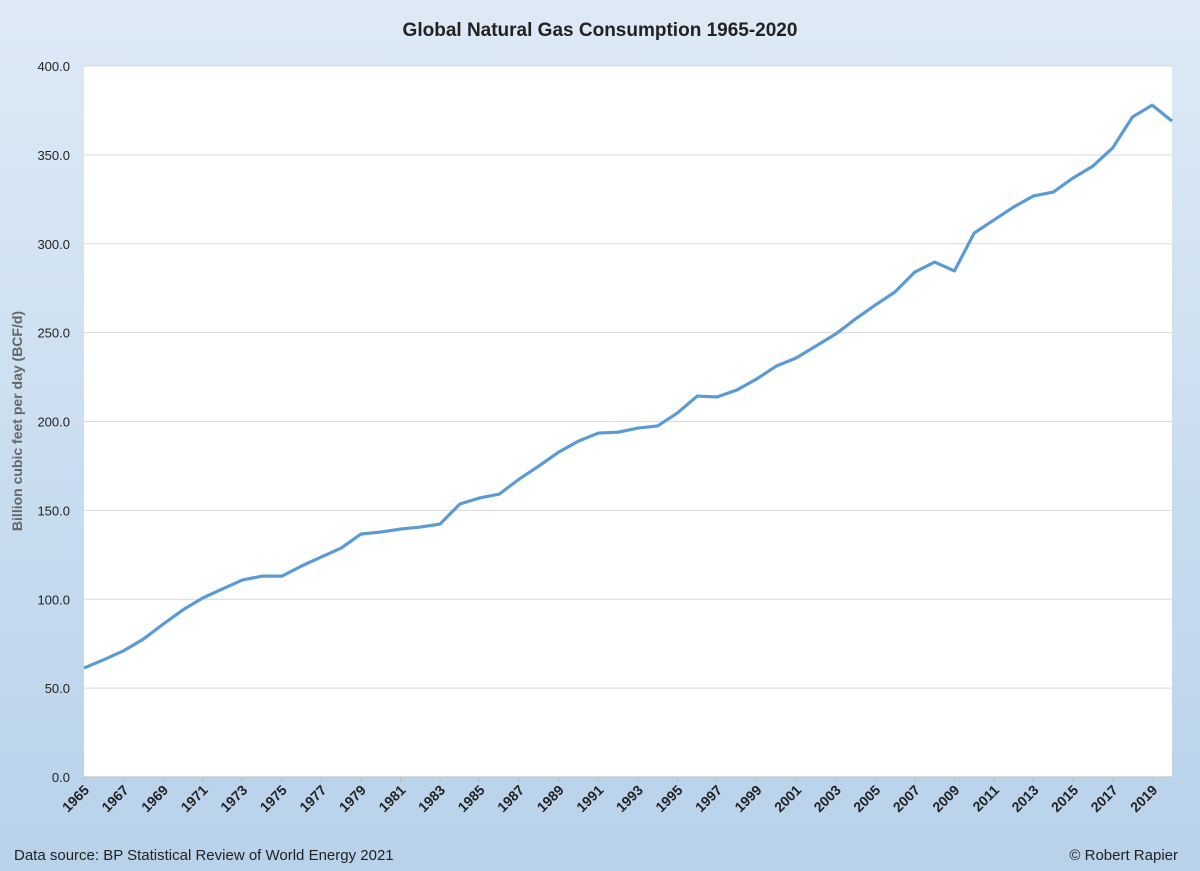  I want to click on y-tick-label: 0.0, so click(61, 777).